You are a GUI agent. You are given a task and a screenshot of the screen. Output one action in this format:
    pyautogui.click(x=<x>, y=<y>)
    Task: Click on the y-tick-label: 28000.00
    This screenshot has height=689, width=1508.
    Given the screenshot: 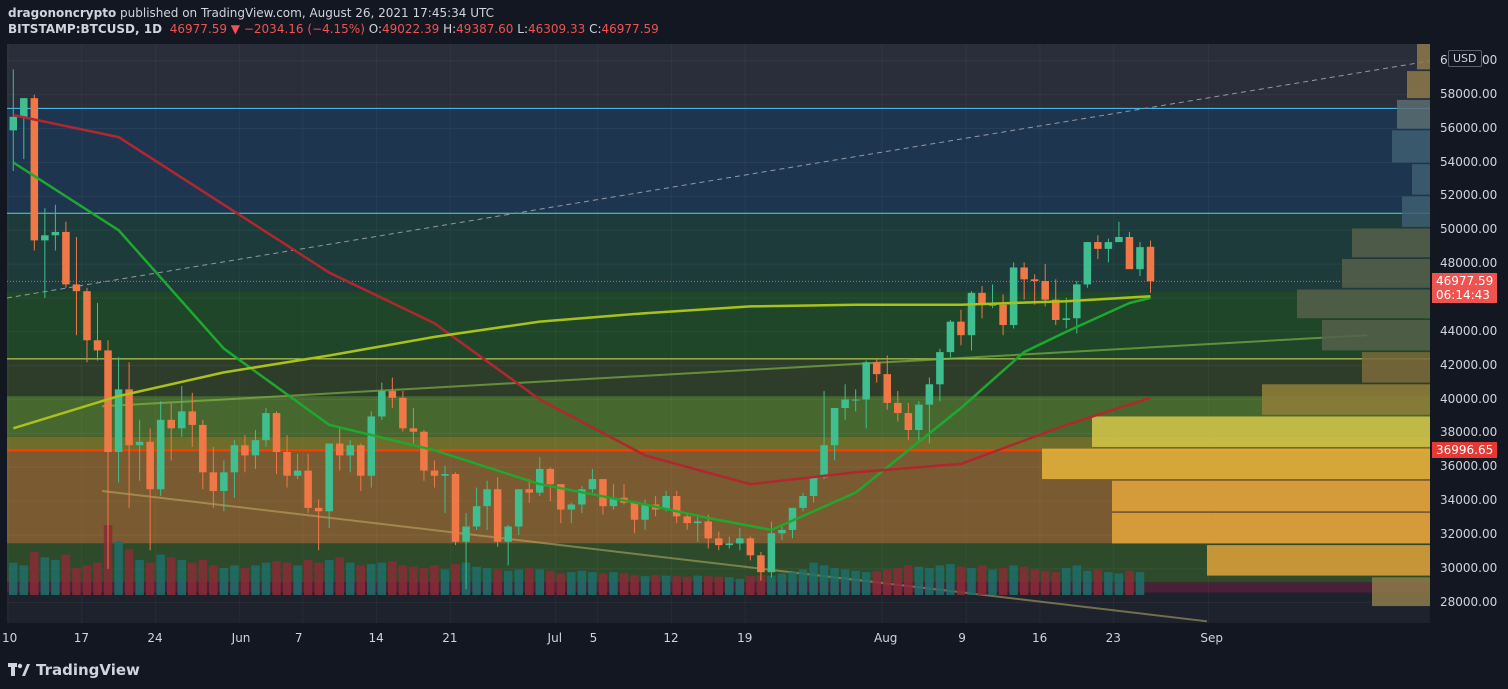 What is the action you would take?
    pyautogui.click(x=1469, y=601)
    